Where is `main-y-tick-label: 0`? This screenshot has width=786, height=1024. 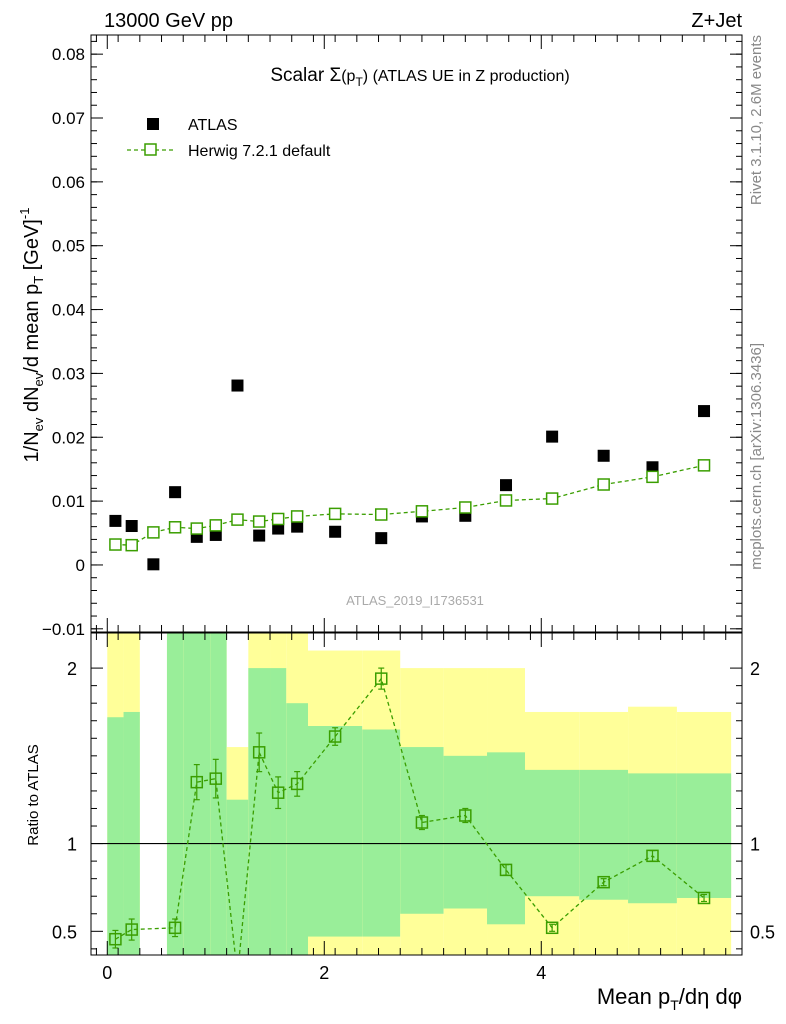 main-y-tick-label: 0 is located at coordinates (80, 565).